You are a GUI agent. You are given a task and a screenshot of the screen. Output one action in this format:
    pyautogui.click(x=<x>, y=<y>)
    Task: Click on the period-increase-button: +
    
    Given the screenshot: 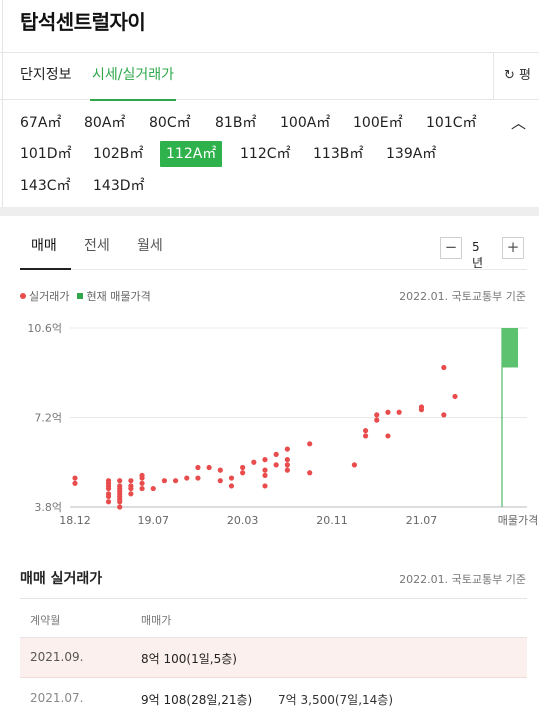 What is the action you would take?
    pyautogui.click(x=513, y=248)
    